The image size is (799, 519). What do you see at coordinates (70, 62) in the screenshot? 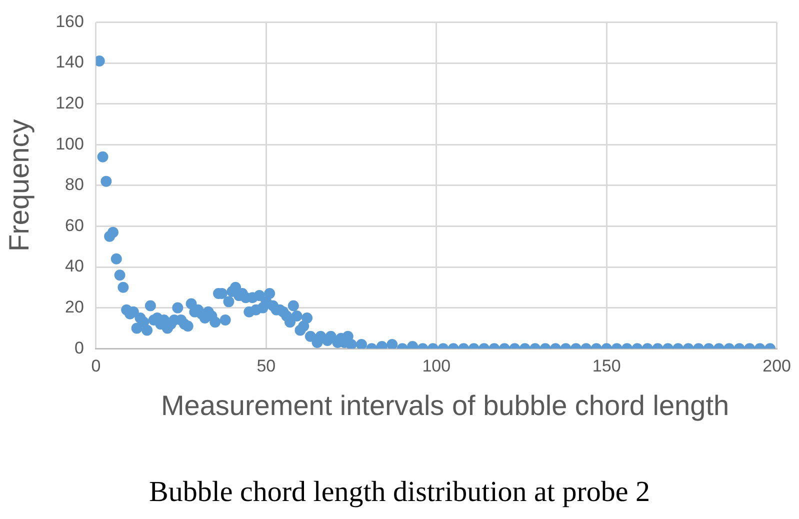
I see `y-tick-label: 140` at bounding box center [70, 62].